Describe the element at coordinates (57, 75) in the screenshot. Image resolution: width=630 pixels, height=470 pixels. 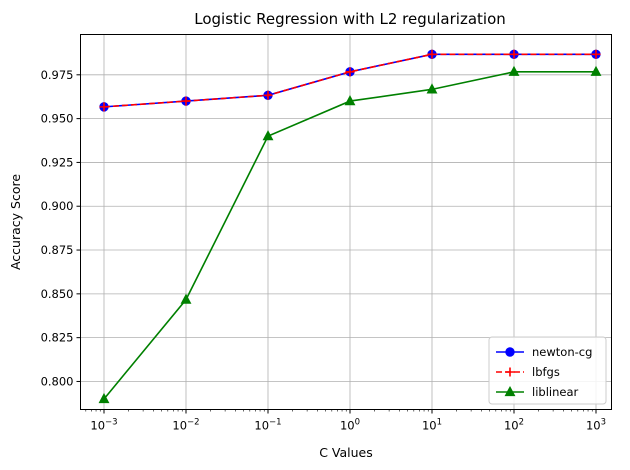
I see `y-tick-label: 0.975` at that location.